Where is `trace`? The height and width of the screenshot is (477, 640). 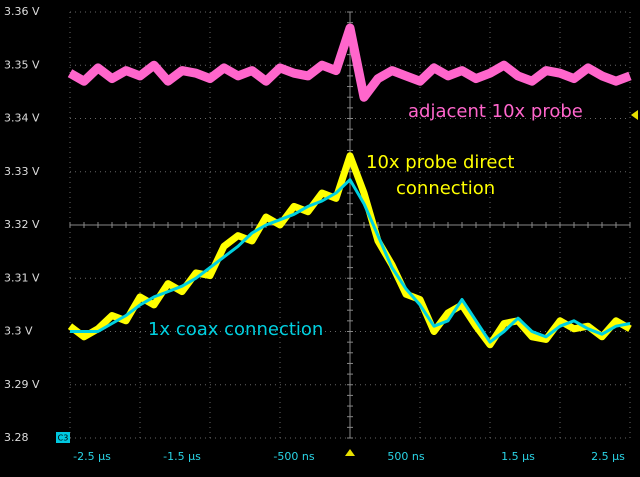 trace is located at coordinates (349, 62).